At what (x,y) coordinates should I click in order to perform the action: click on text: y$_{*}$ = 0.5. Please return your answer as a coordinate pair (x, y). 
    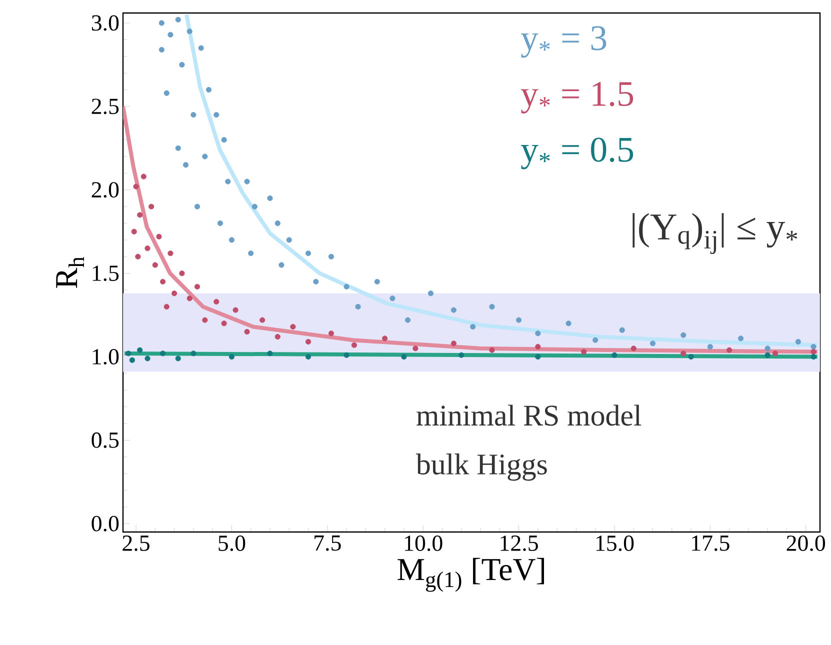
    Looking at the image, I should click on (577, 154).